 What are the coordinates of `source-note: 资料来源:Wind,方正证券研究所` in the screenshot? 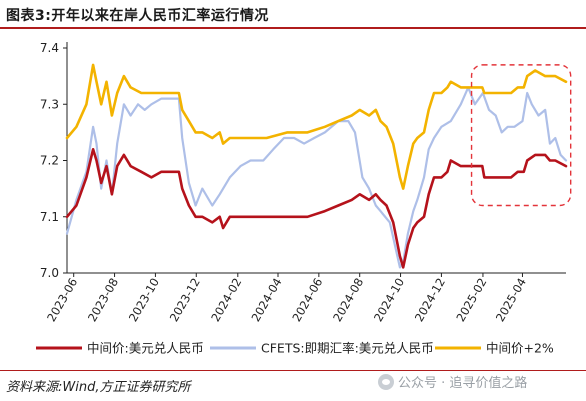 It's located at (98, 387).